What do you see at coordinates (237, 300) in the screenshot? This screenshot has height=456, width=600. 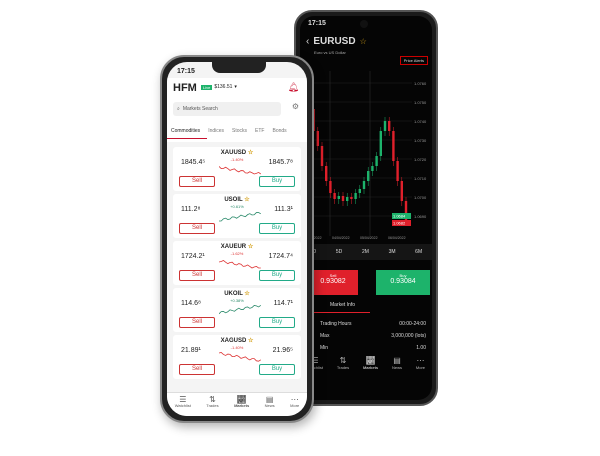 I see `change-percent: +0.38%` at bounding box center [237, 300].